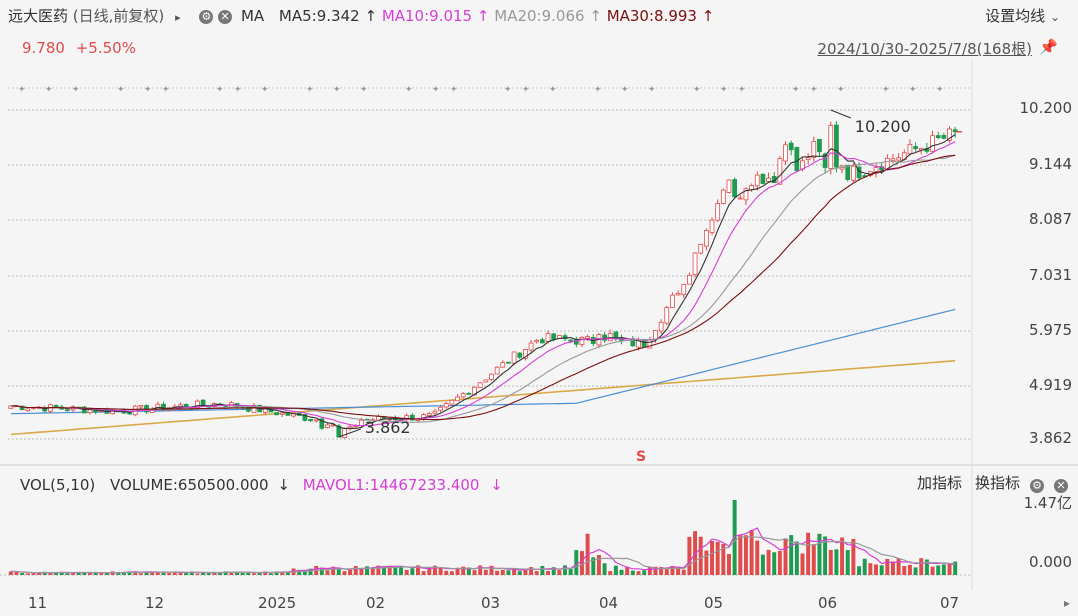 The image size is (1078, 616). Describe the element at coordinates (58, 485) in the screenshot. I see `vol-label: VOL(5,10)` at that location.